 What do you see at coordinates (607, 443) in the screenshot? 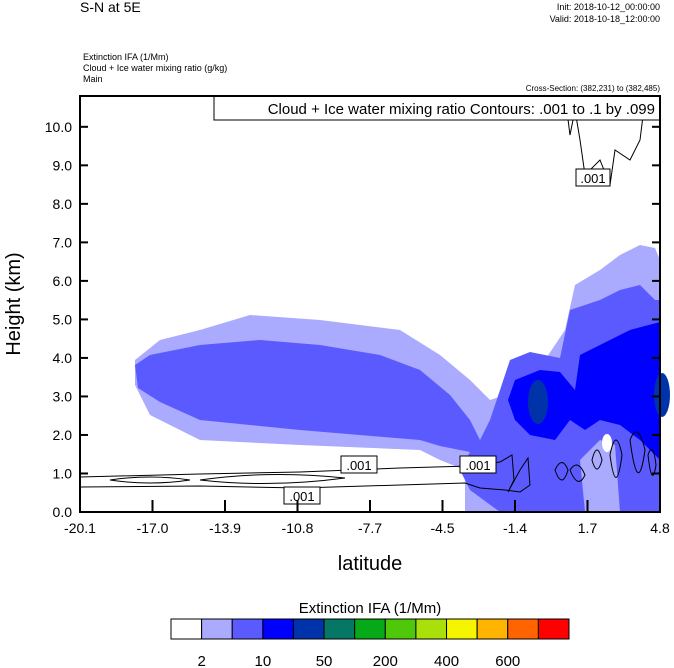
I see `fill-clear-pocket` at bounding box center [607, 443].